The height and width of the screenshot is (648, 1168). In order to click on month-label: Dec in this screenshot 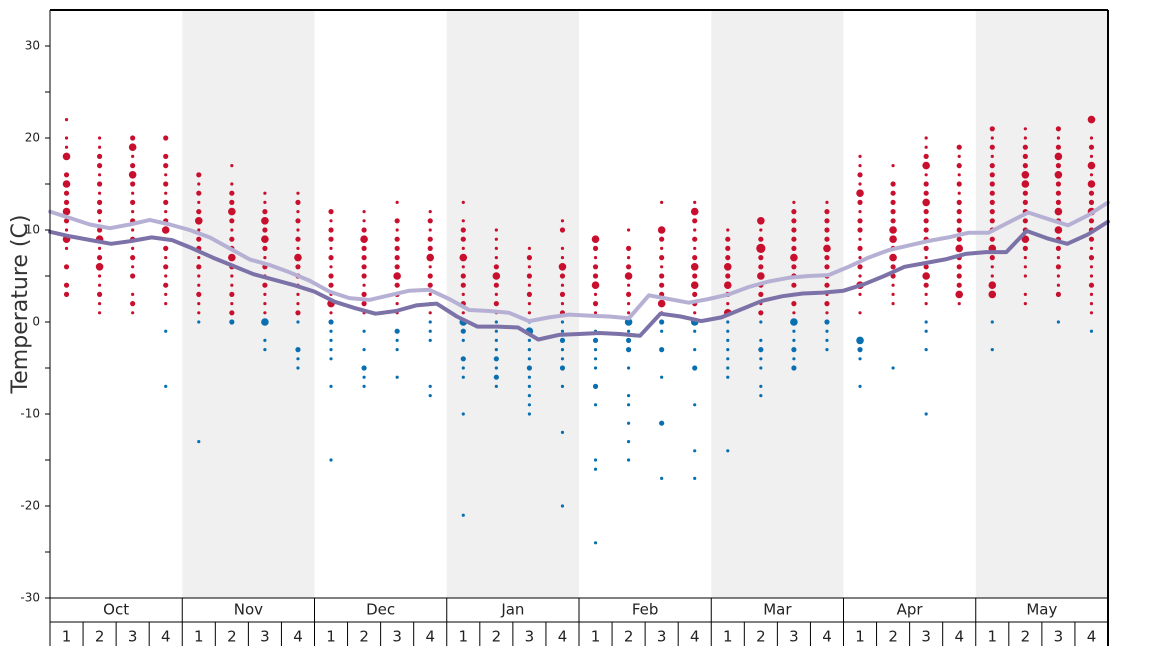, I will do `click(380, 610)`.